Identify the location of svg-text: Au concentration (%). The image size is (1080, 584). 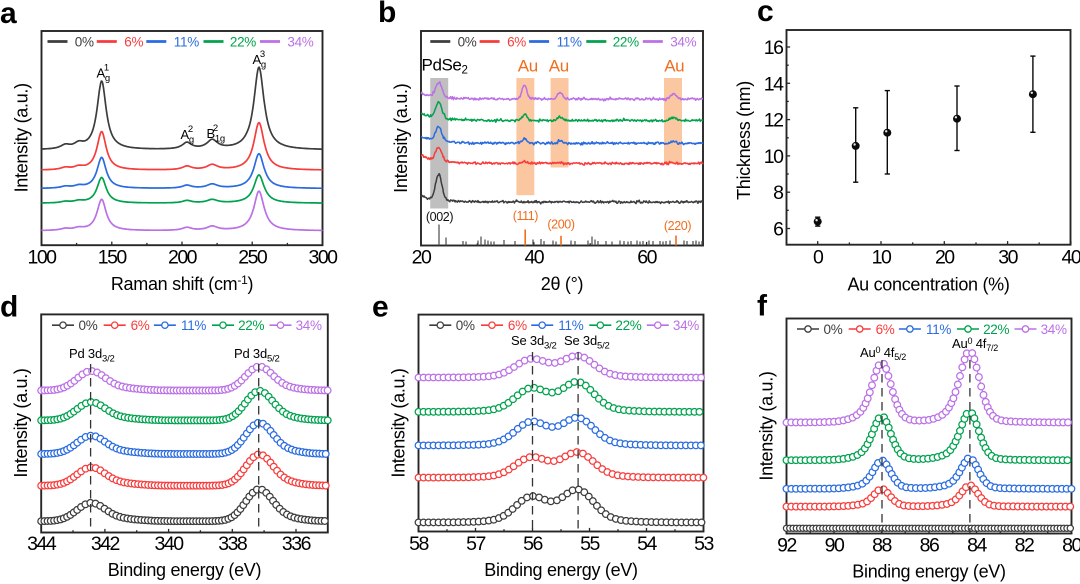
(928, 285).